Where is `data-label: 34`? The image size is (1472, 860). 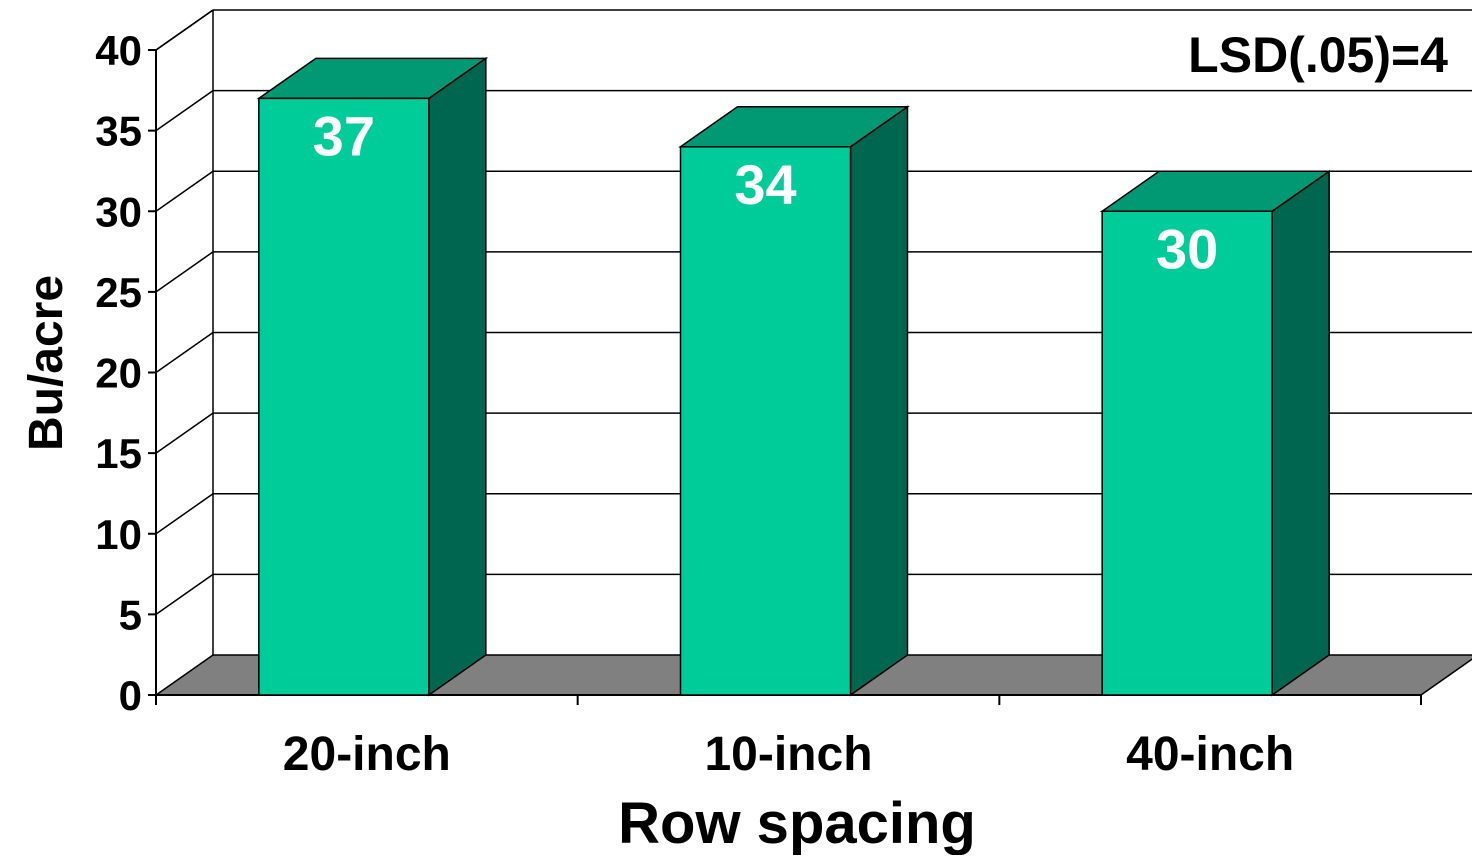
data-label: 34 is located at coordinates (765, 184).